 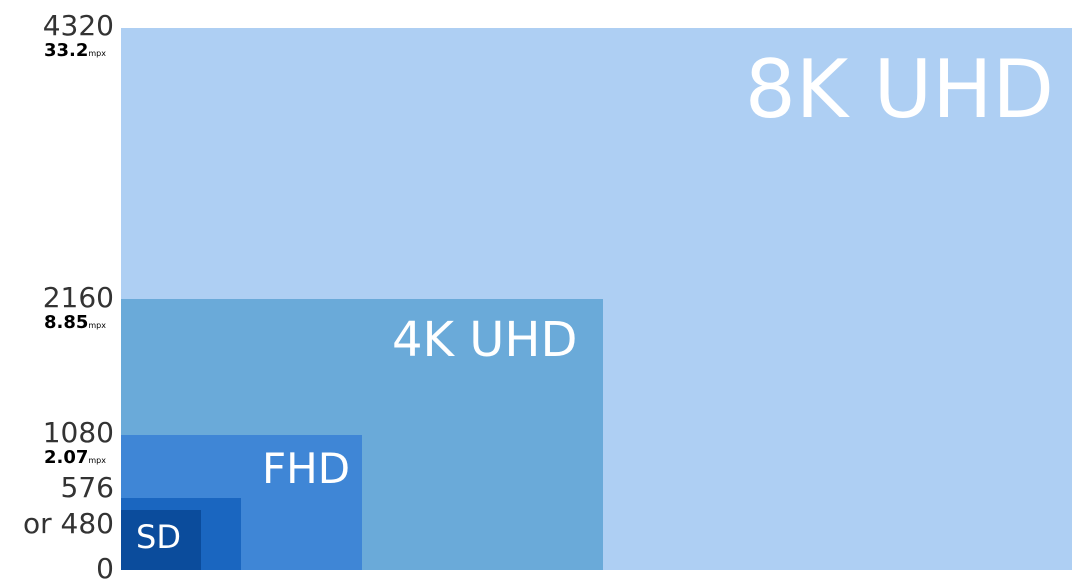 What do you see at coordinates (899, 89) in the screenshot?
I see `label-8k-uhd: 8K UHD` at bounding box center [899, 89].